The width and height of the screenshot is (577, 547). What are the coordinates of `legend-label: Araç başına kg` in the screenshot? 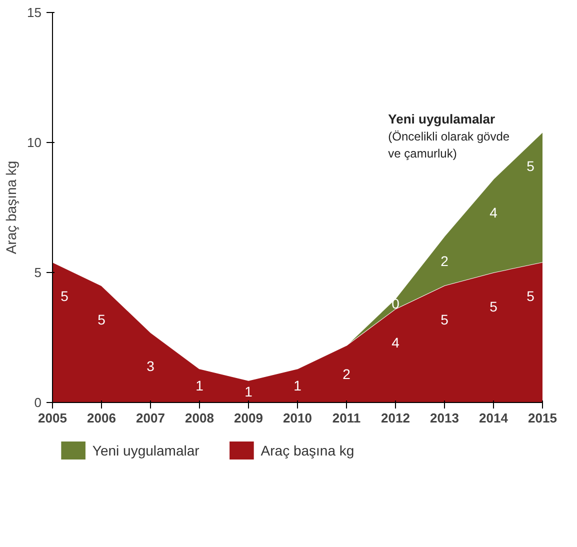 It's located at (307, 450).